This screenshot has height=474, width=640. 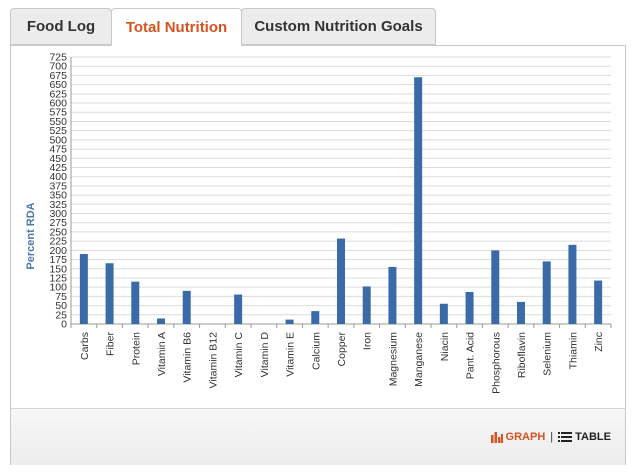 What do you see at coordinates (31, 235) in the screenshot?
I see `y-axis-label: Percent RDA` at bounding box center [31, 235].